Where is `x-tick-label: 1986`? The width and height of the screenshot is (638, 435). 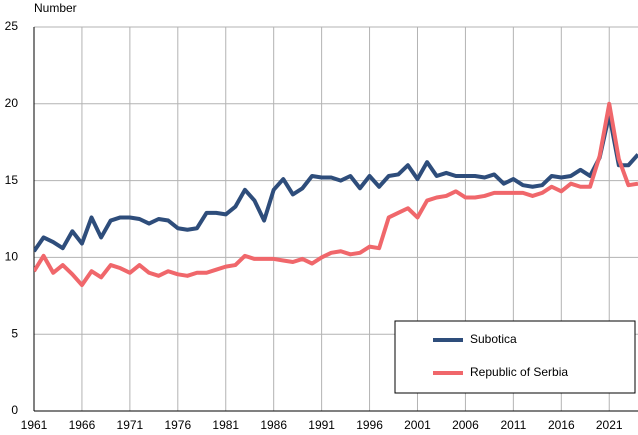
x-tick-label: 1986 is located at coordinates (273, 425).